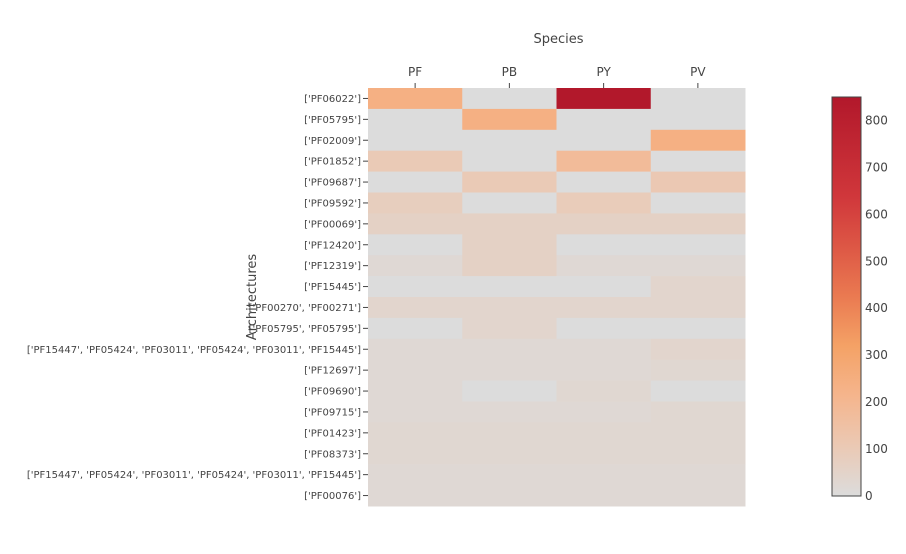 This screenshot has width=906, height=554. I want to click on colorbar-tick-label: 0, so click(869, 496).